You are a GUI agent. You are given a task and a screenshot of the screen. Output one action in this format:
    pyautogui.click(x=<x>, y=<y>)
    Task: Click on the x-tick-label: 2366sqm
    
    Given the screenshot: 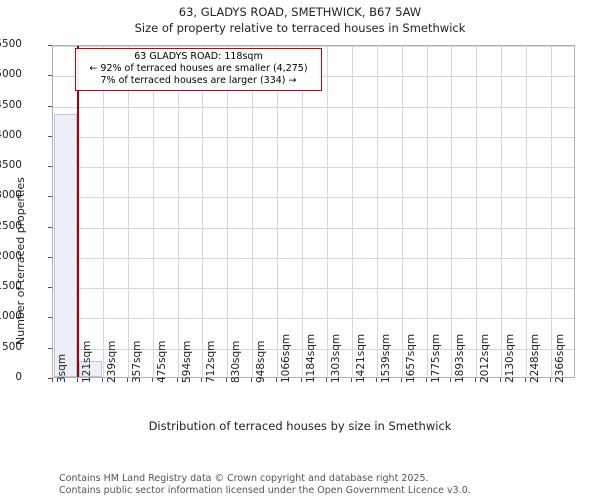 What is the action you would take?
    pyautogui.click(x=560, y=358)
    